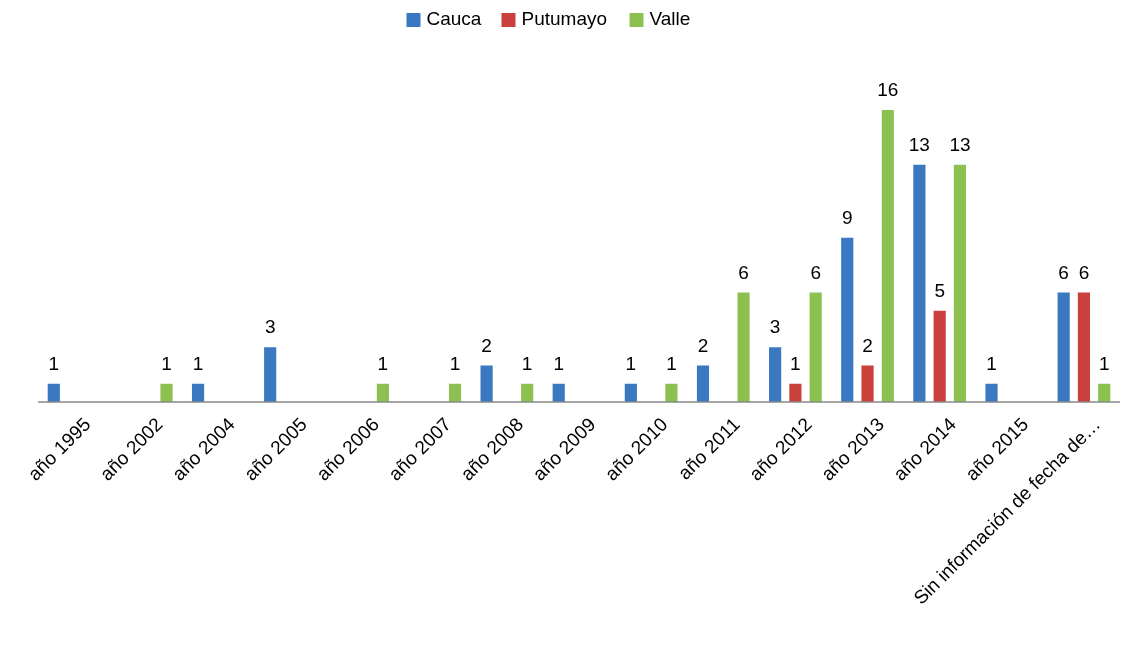  What do you see at coordinates (454, 19) in the screenshot?
I see `legend-label: Cauca` at bounding box center [454, 19].